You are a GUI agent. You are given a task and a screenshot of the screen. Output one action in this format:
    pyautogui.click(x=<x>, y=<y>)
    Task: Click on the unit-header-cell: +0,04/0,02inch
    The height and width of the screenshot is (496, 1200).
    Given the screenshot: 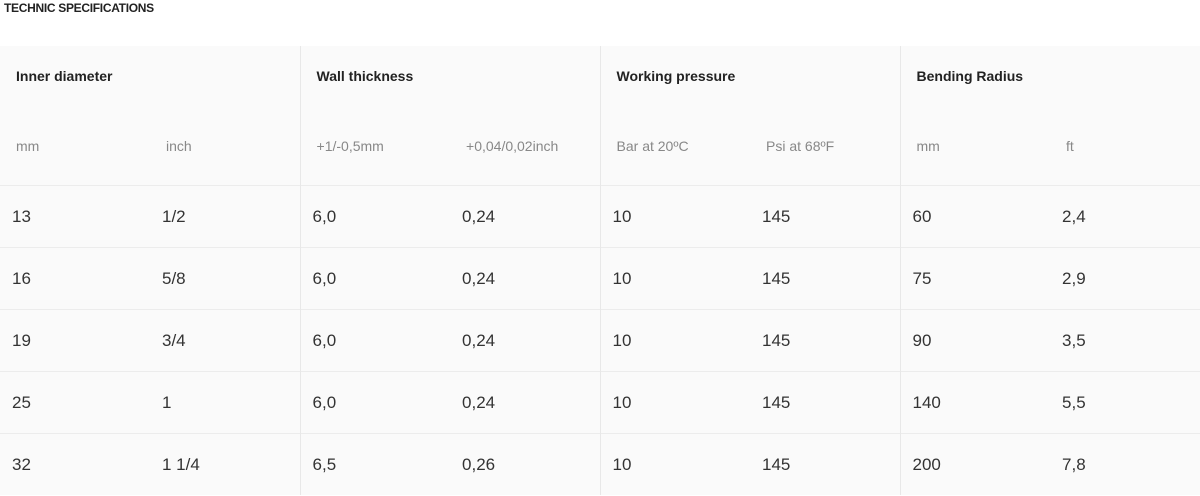 What is the action you would take?
    pyautogui.click(x=512, y=145)
    